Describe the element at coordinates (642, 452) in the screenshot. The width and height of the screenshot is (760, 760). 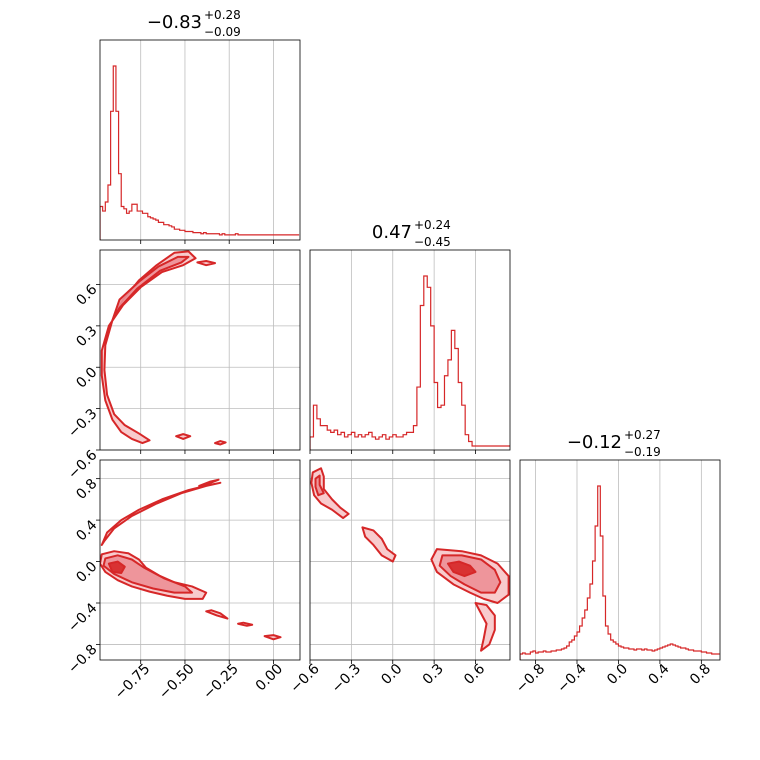
I see `title-minus: −0.19` at that location.